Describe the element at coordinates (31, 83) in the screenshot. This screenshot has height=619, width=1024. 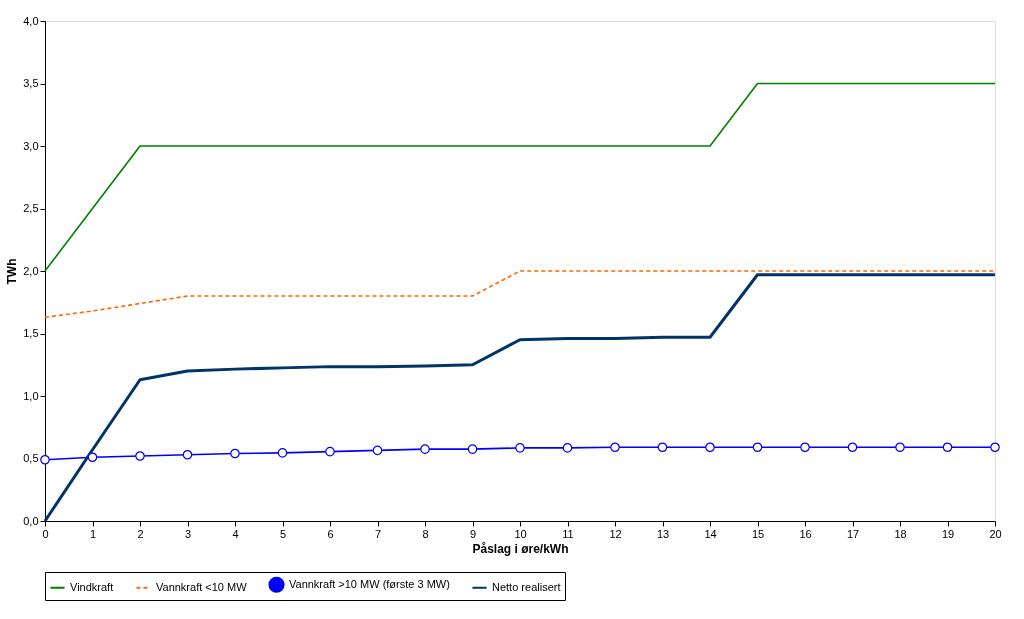
I see `y-tick-label: 3,5` at that location.